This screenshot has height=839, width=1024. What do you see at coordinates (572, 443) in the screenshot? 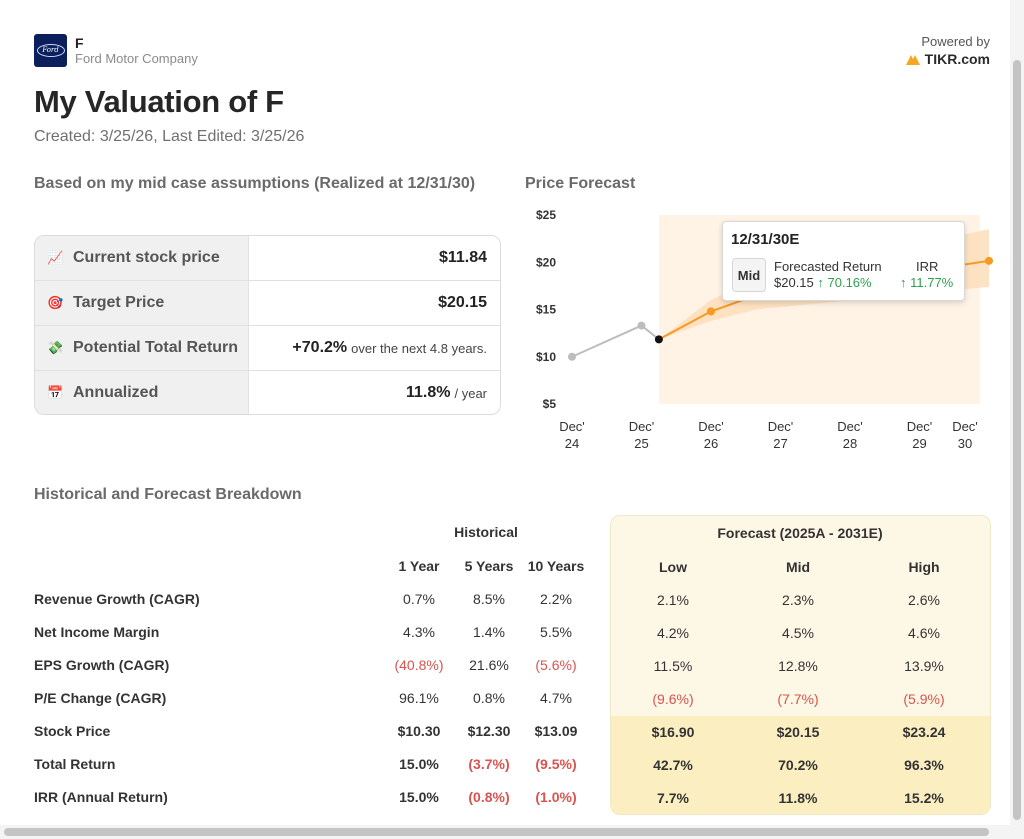
I see `x-tick-label: 24` at bounding box center [572, 443].